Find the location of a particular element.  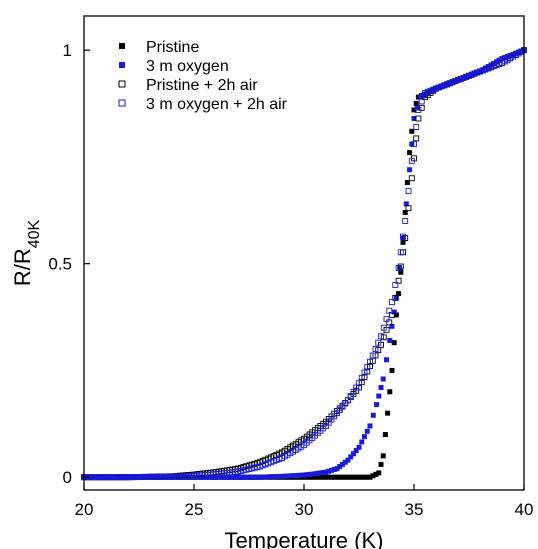

x-tick-label: 25 is located at coordinates (194, 509).